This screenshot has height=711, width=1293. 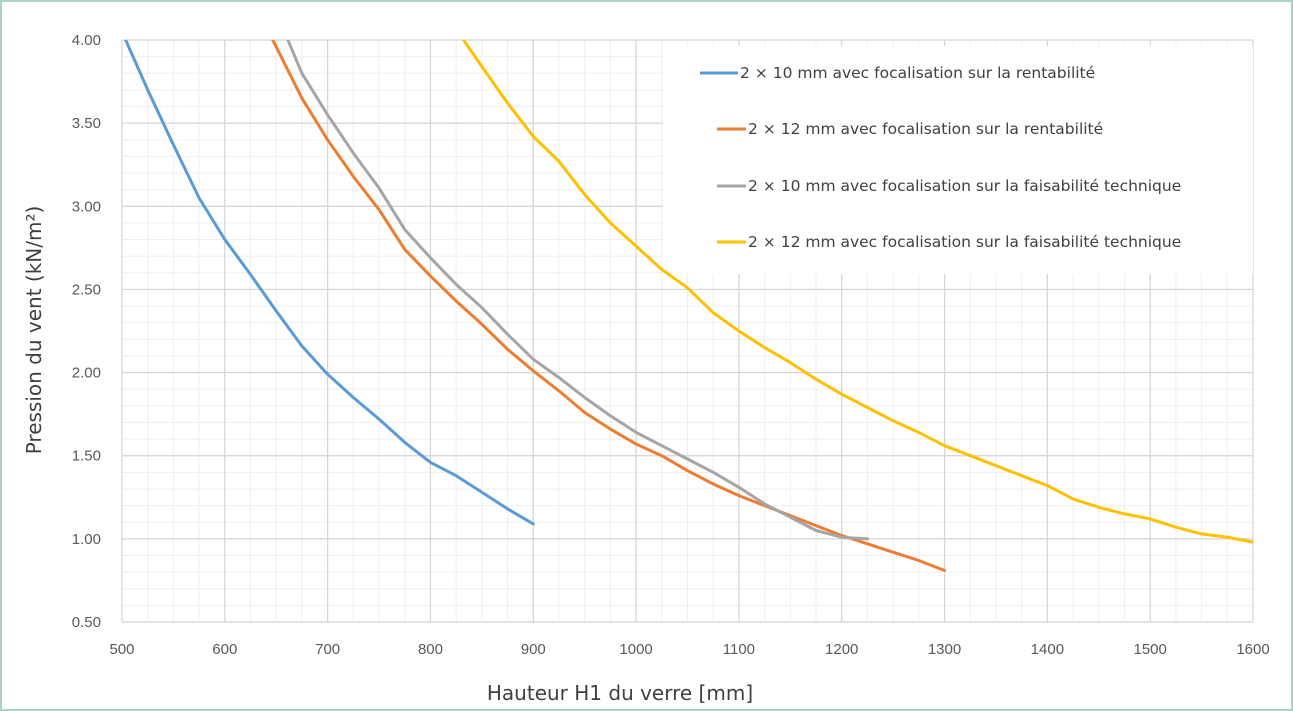 What do you see at coordinates (620, 693) in the screenshot?
I see `x-axis-label: Hauteur H1 du verre [mm]` at bounding box center [620, 693].